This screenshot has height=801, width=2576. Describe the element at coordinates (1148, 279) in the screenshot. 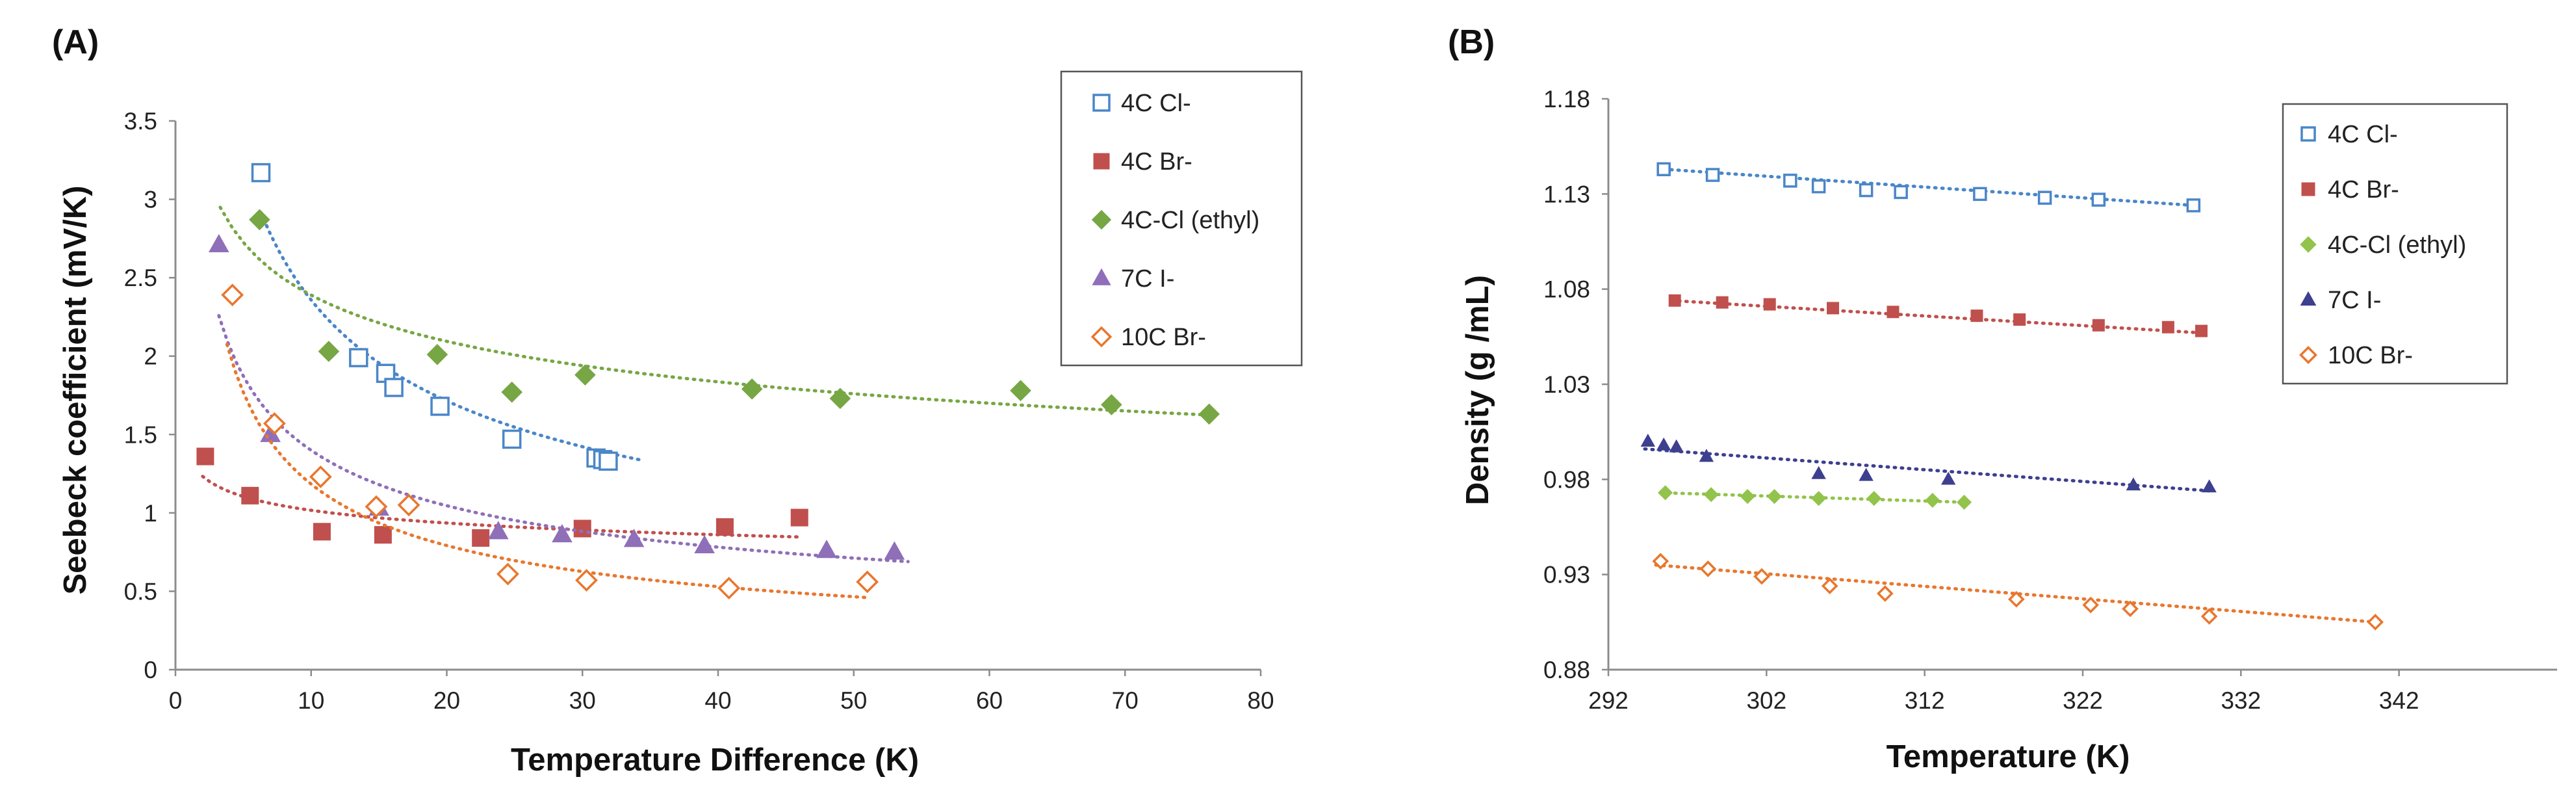

I see `legend-label-7c-i: 7C I-` at that location.